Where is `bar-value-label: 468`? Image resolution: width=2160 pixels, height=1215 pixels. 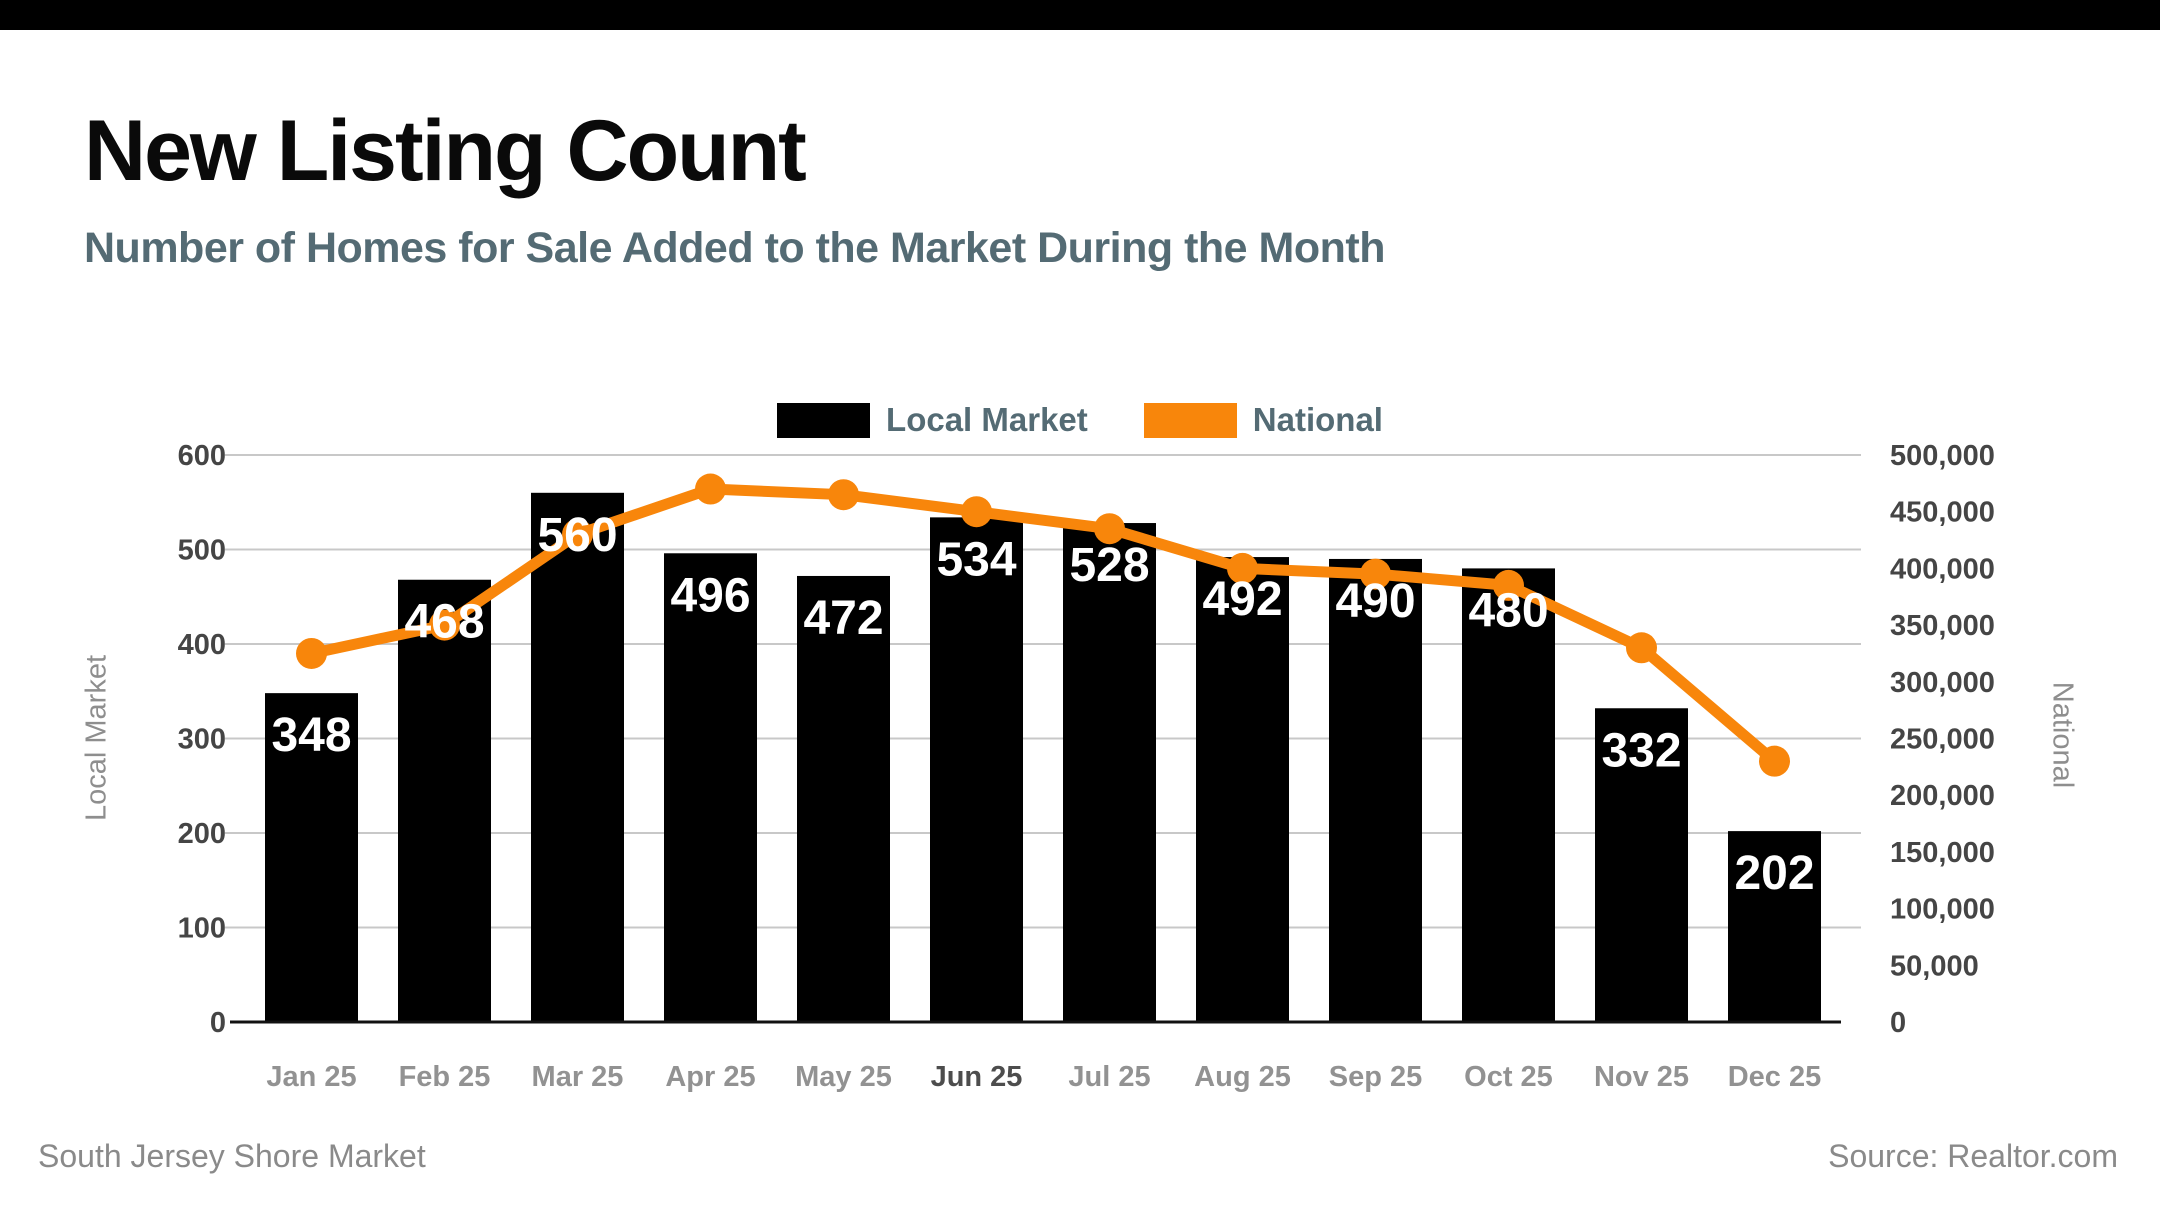
bar-value-label: 468 is located at coordinates (444, 622).